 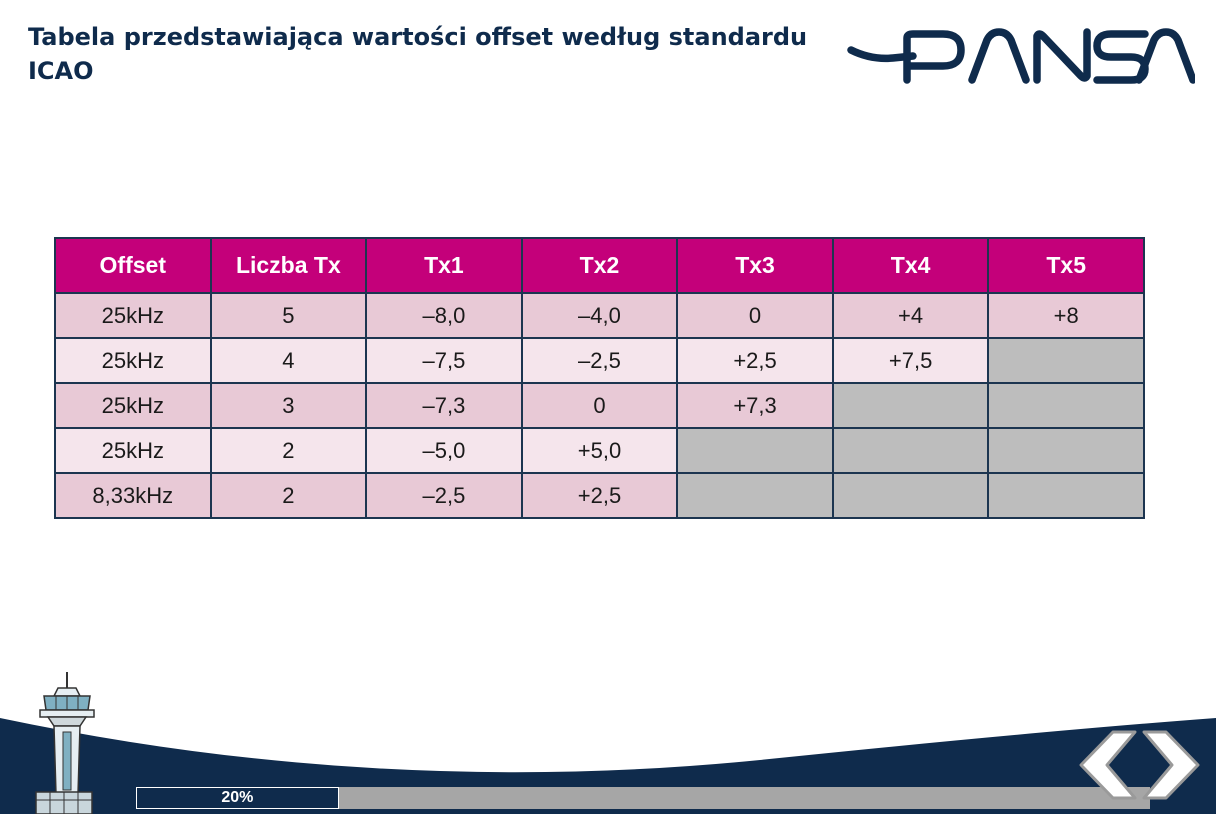 What do you see at coordinates (1066, 265) in the screenshot?
I see `column-header-tx5: Tx5` at bounding box center [1066, 265].